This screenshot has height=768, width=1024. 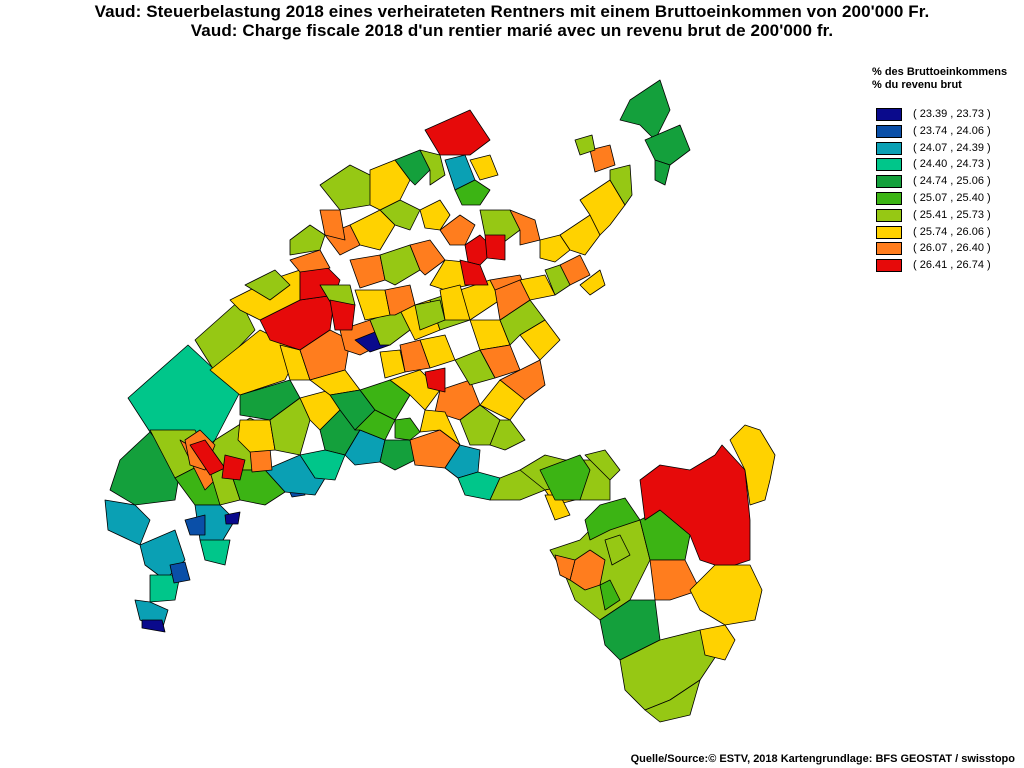 What do you see at coordinates (952, 147) in the screenshot?
I see `legend-label: ( 24.07 , 24.39 )` at bounding box center [952, 147].